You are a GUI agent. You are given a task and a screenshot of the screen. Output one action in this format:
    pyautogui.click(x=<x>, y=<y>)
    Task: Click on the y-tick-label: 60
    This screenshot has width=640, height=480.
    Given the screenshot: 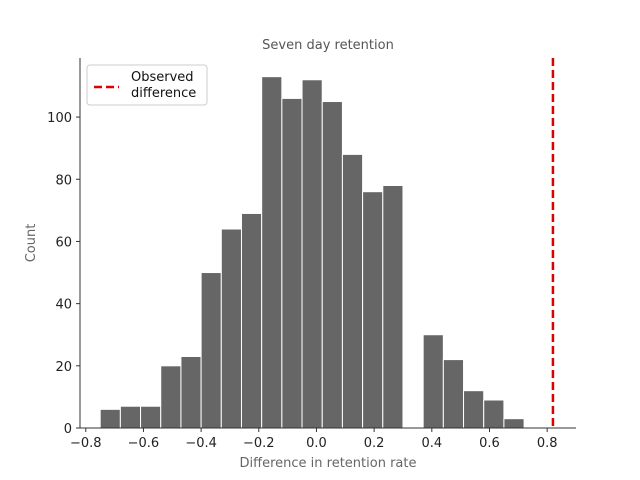 What is the action you would take?
    pyautogui.click(x=63, y=242)
    